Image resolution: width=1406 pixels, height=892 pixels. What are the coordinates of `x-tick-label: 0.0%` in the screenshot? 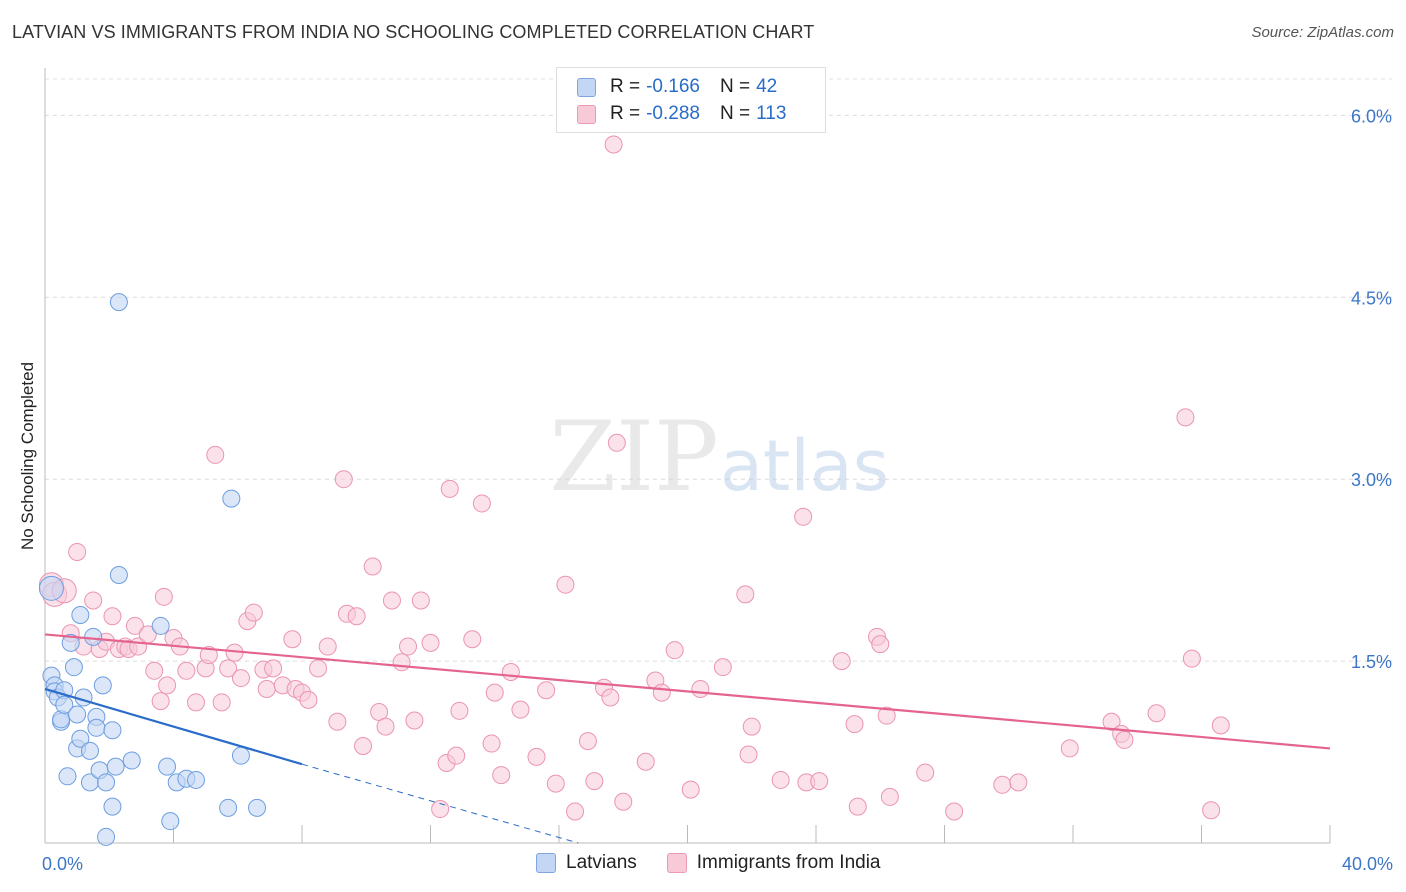 It's located at (62, 864).